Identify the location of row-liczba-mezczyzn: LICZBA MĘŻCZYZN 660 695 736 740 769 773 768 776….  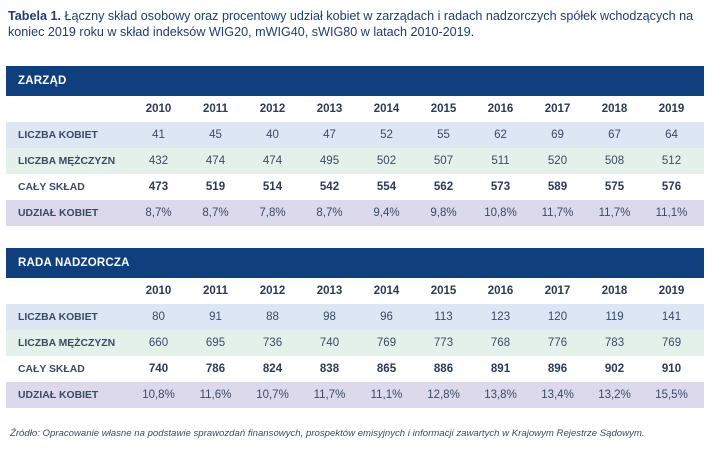
(355, 343).